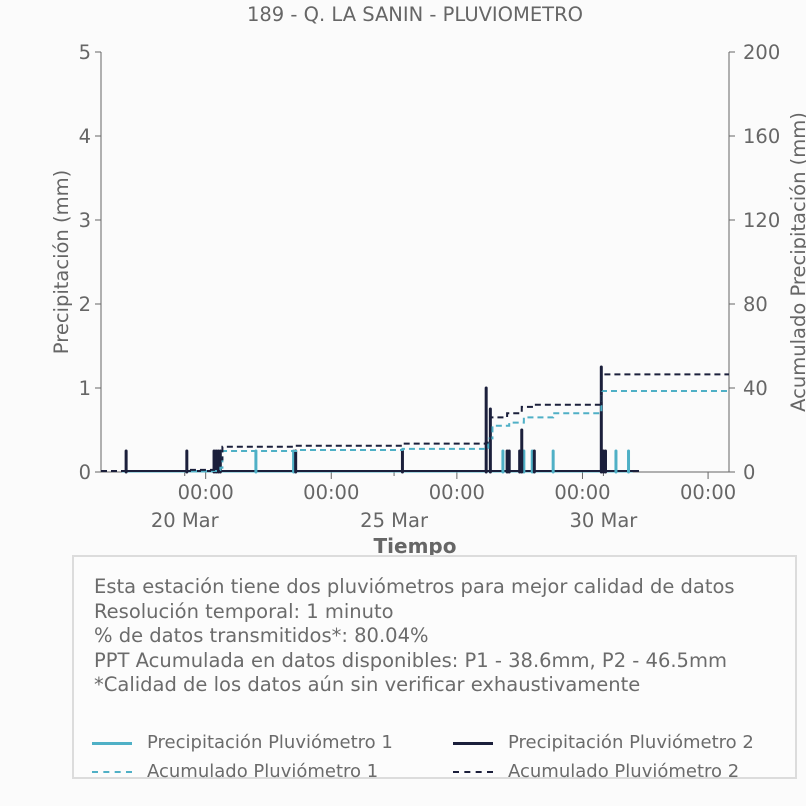 The height and width of the screenshot is (806, 806). What do you see at coordinates (749, 472) in the screenshot?
I see `y2-tick-label: 0` at bounding box center [749, 472].